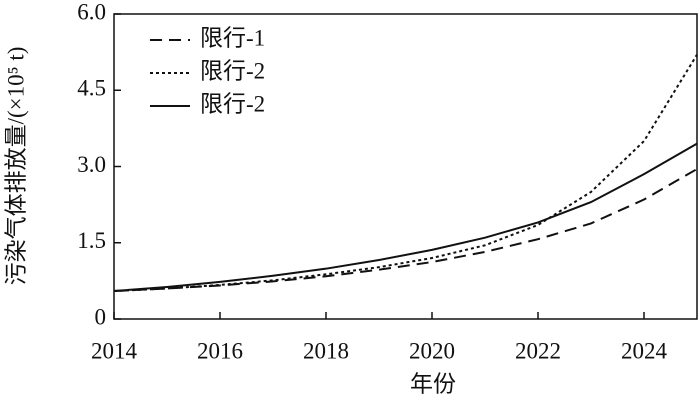 This screenshot has height=406, width=700. What do you see at coordinates (326, 350) in the screenshot?
I see `x-tick-label: 2018` at bounding box center [326, 350].